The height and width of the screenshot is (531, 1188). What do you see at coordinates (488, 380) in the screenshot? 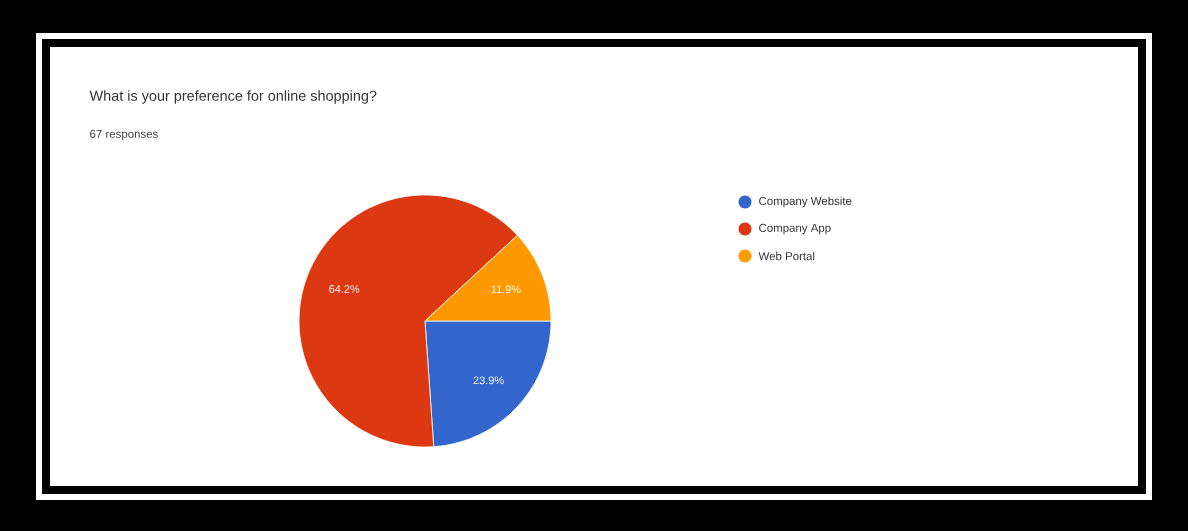
I see `data-label: 23.9%` at bounding box center [488, 380].